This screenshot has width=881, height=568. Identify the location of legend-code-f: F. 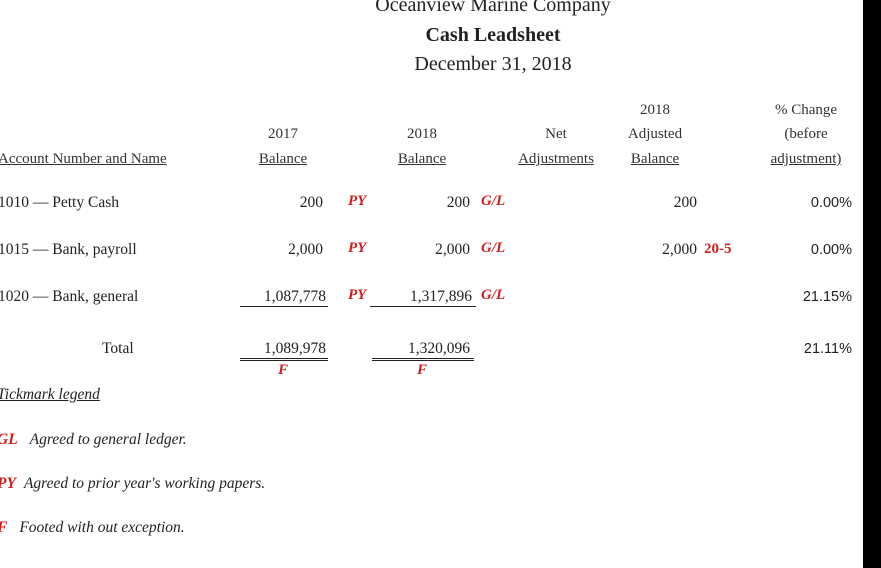
(3, 527).